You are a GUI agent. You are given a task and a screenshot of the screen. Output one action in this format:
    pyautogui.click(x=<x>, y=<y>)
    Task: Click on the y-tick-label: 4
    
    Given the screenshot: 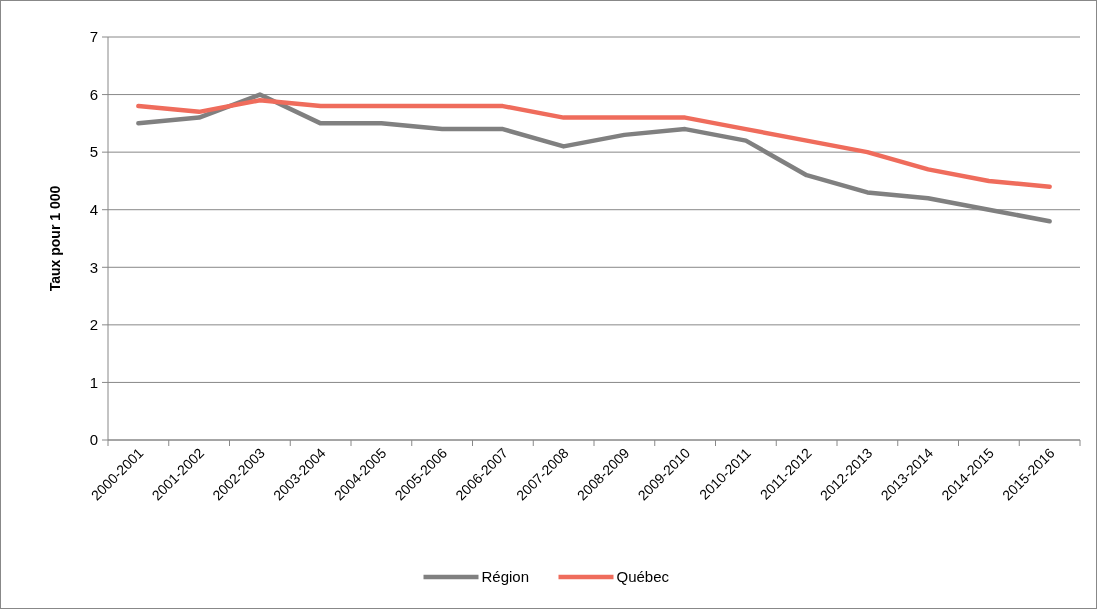 What is the action you would take?
    pyautogui.click(x=93, y=209)
    